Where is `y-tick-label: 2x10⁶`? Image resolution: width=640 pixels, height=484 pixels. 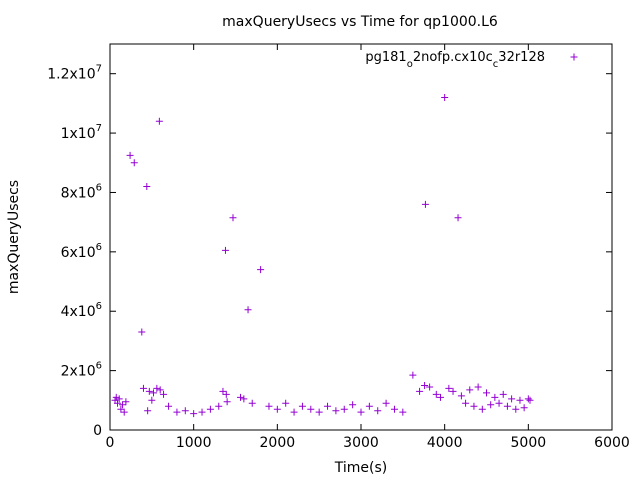 y-tick-label: 2x10⁶ is located at coordinates (81, 370).